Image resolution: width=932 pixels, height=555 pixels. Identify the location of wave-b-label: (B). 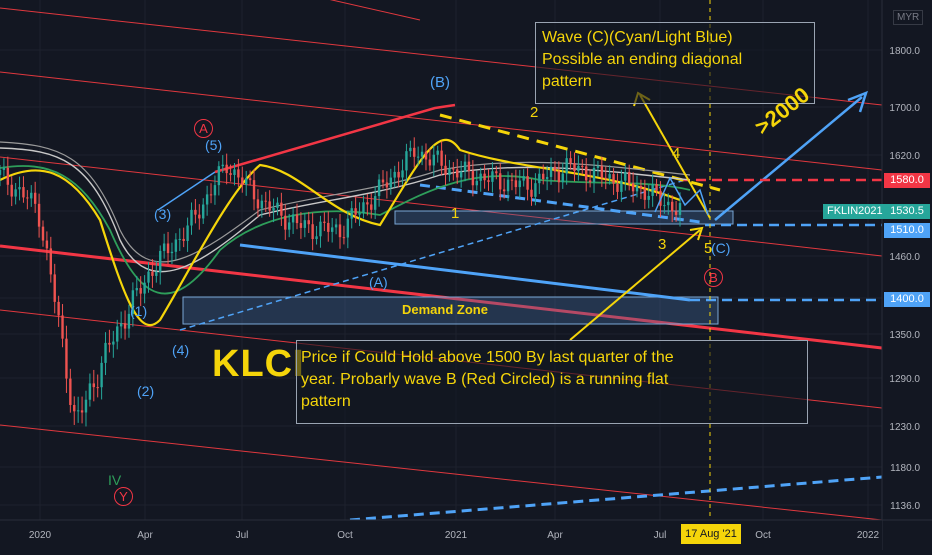
(440, 82).